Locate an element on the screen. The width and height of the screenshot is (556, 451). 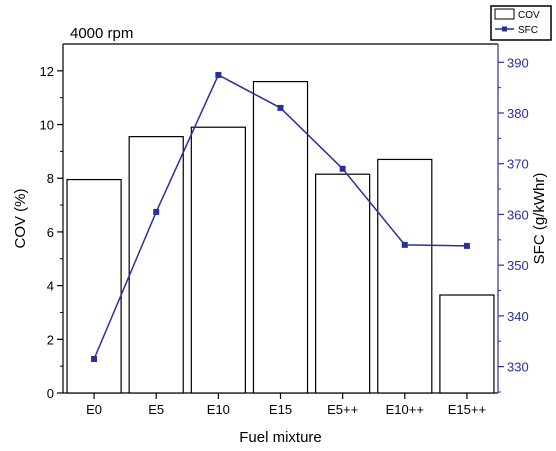
x-tick-label-E10++: E10++ is located at coordinates (405, 409).